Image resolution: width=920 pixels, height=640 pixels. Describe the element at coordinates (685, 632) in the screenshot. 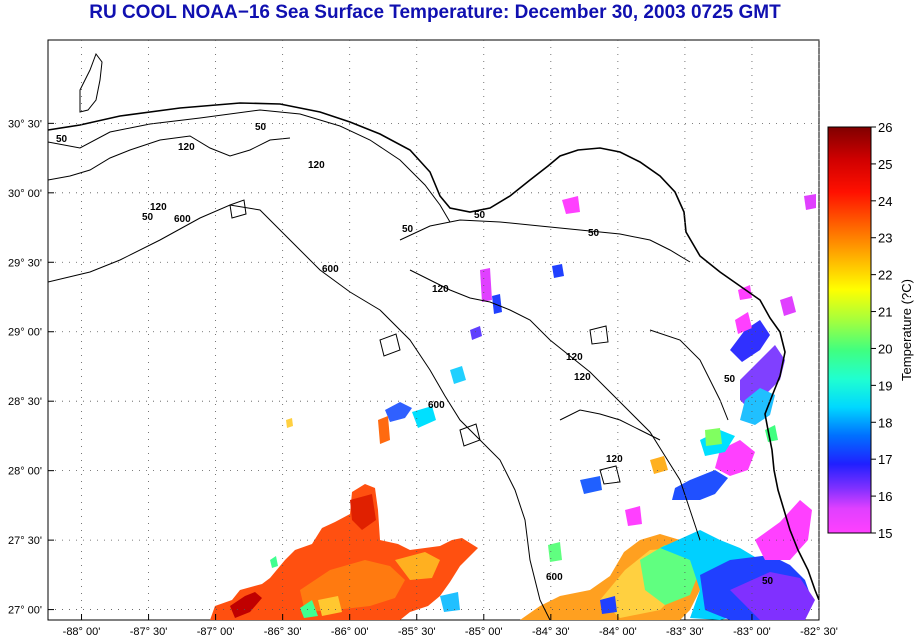

I see `x-tick-label: -83° 30'` at that location.